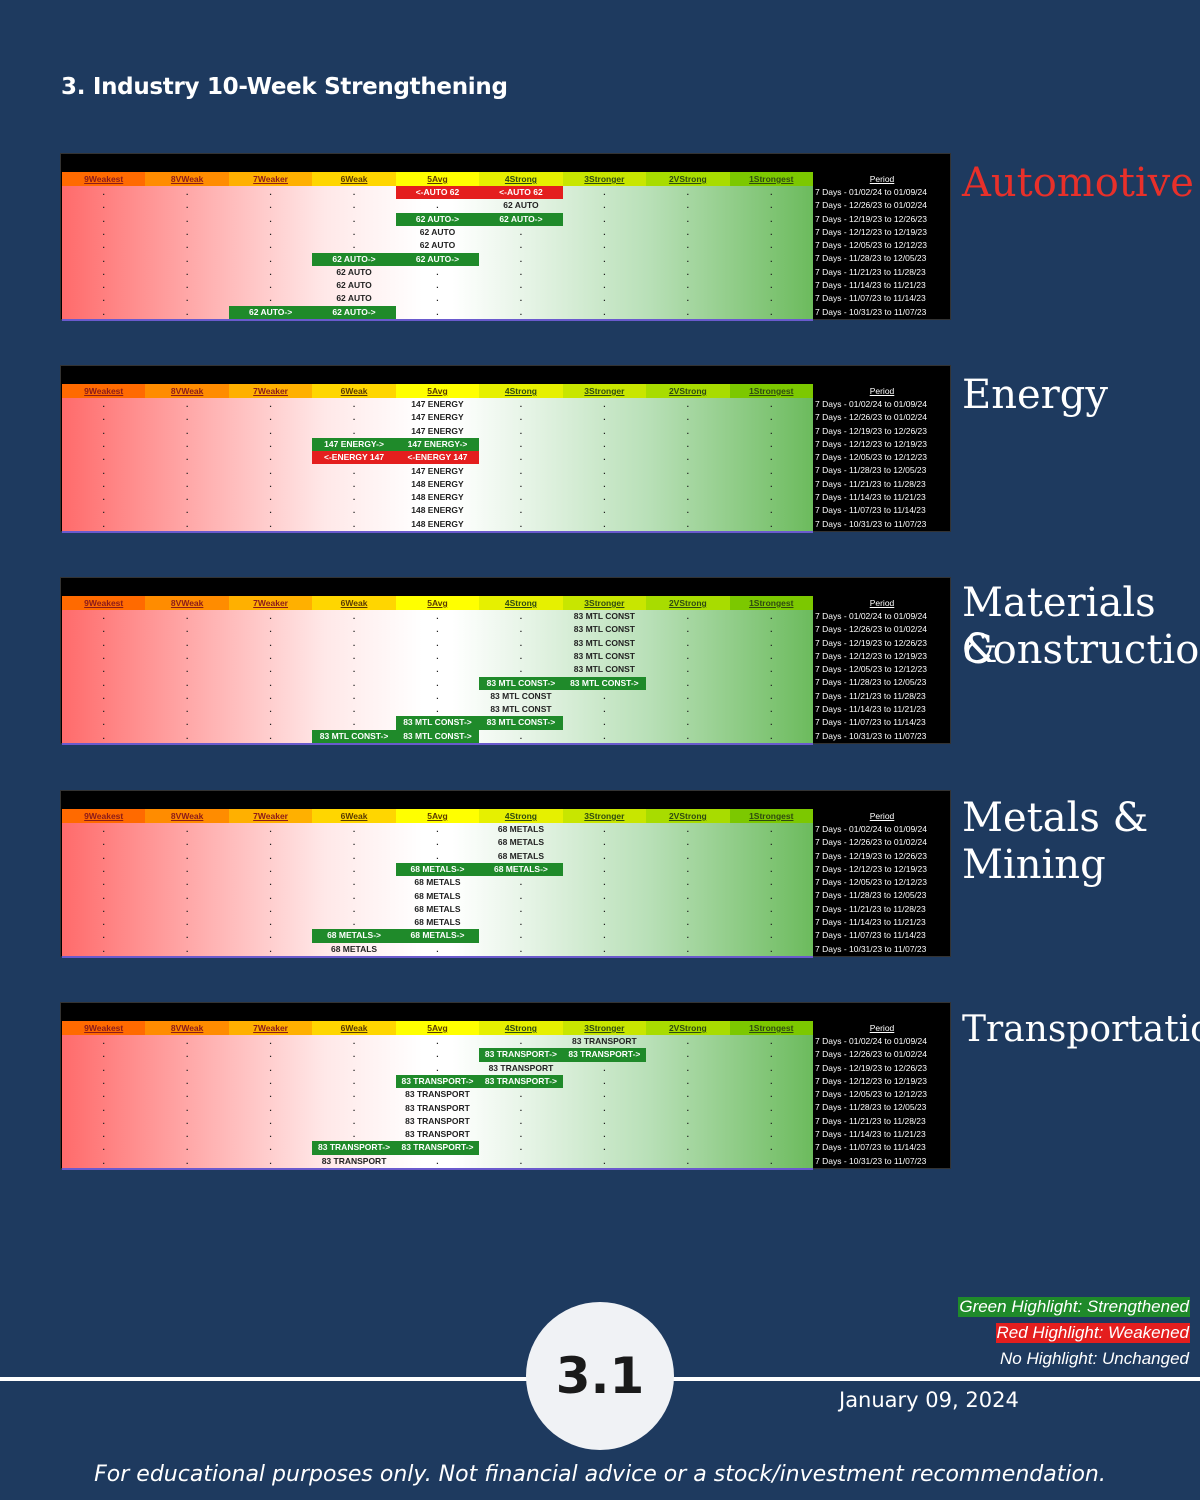 The width and height of the screenshot is (1200, 1500). I want to click on table-row: ...... 83 MTL CONST.., so click(437, 656).